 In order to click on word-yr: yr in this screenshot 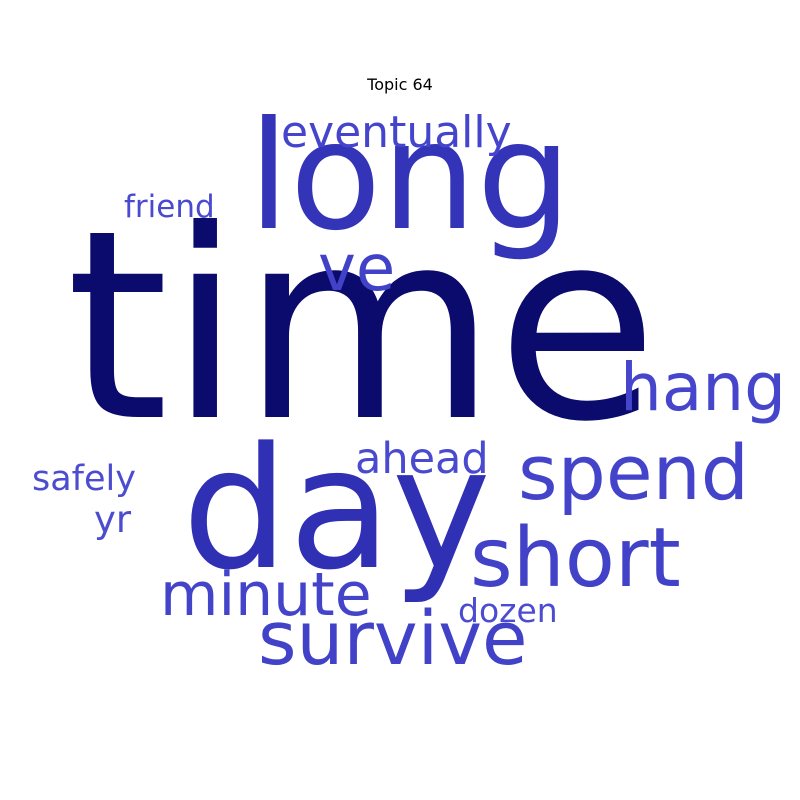, I will do `click(113, 519)`.